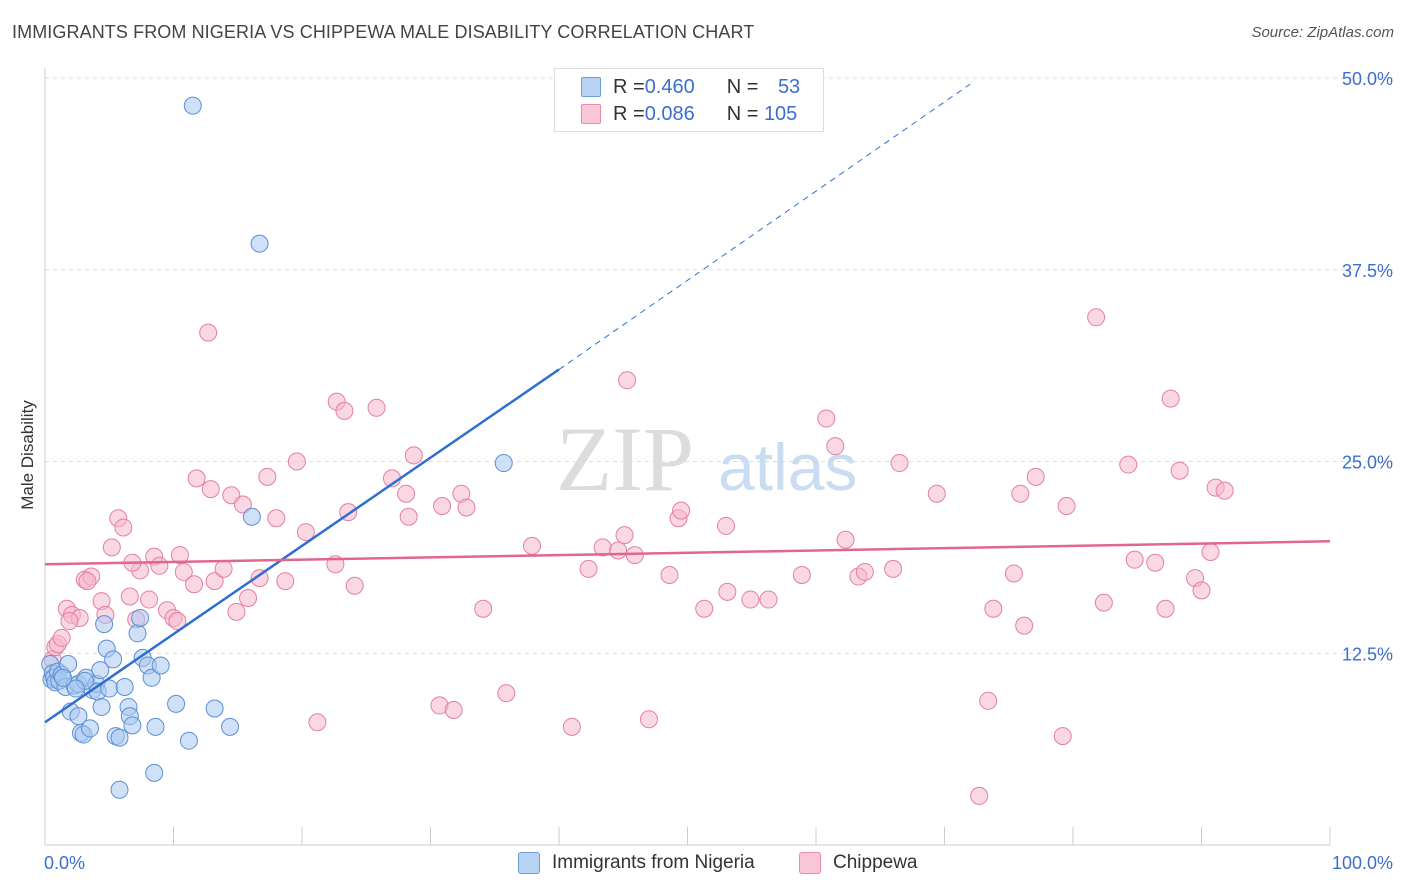 The height and width of the screenshot is (892, 1406). I want to click on bottom-legend-chippewa: Chippewa, so click(858, 863).